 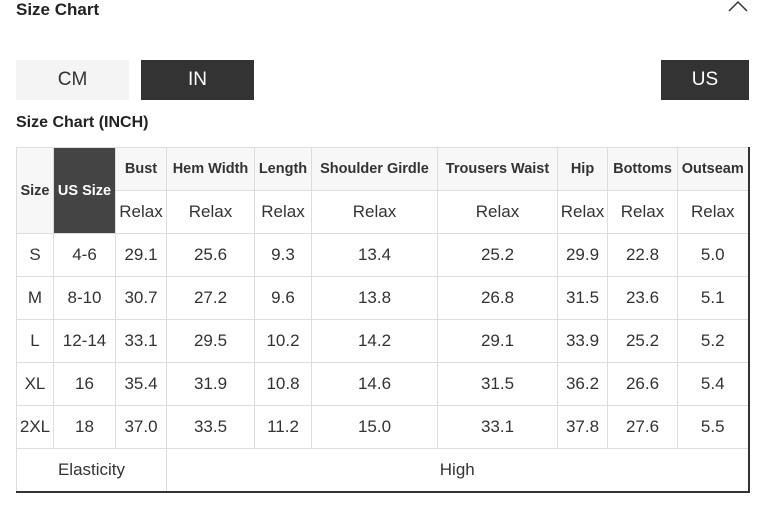 What do you see at coordinates (141, 384) in the screenshot?
I see `table-cell: 35.4` at bounding box center [141, 384].